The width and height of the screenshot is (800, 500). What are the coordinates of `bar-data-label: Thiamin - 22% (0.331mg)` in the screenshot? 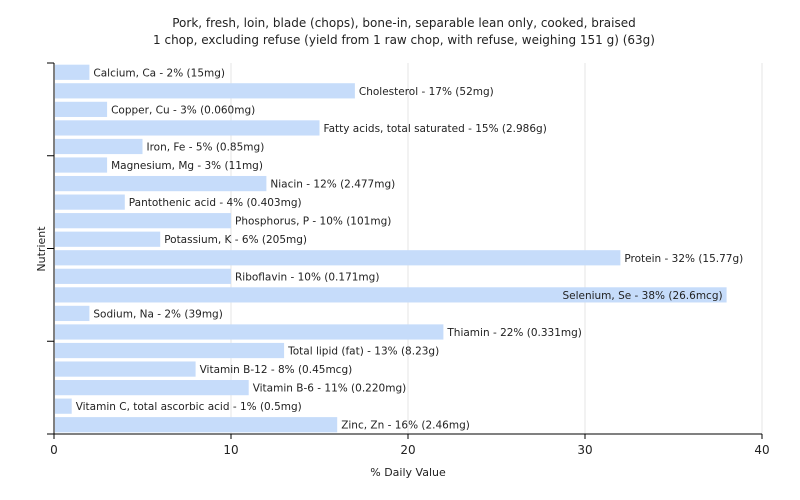 It's located at (514, 333).